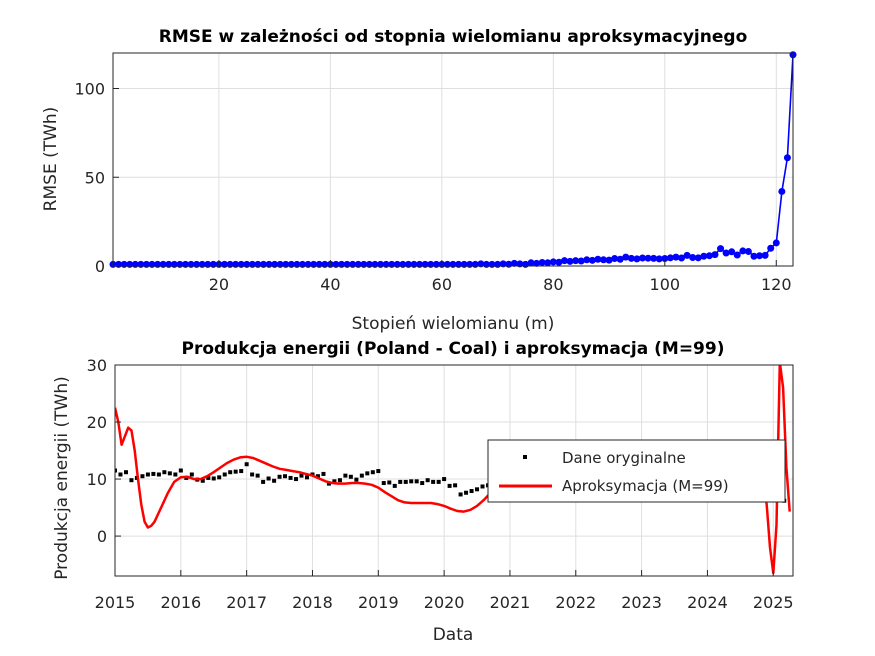 This screenshot has height=656, width=875. What do you see at coordinates (180, 602) in the screenshot?
I see `energy-x-tick-label: 2016` at bounding box center [180, 602].